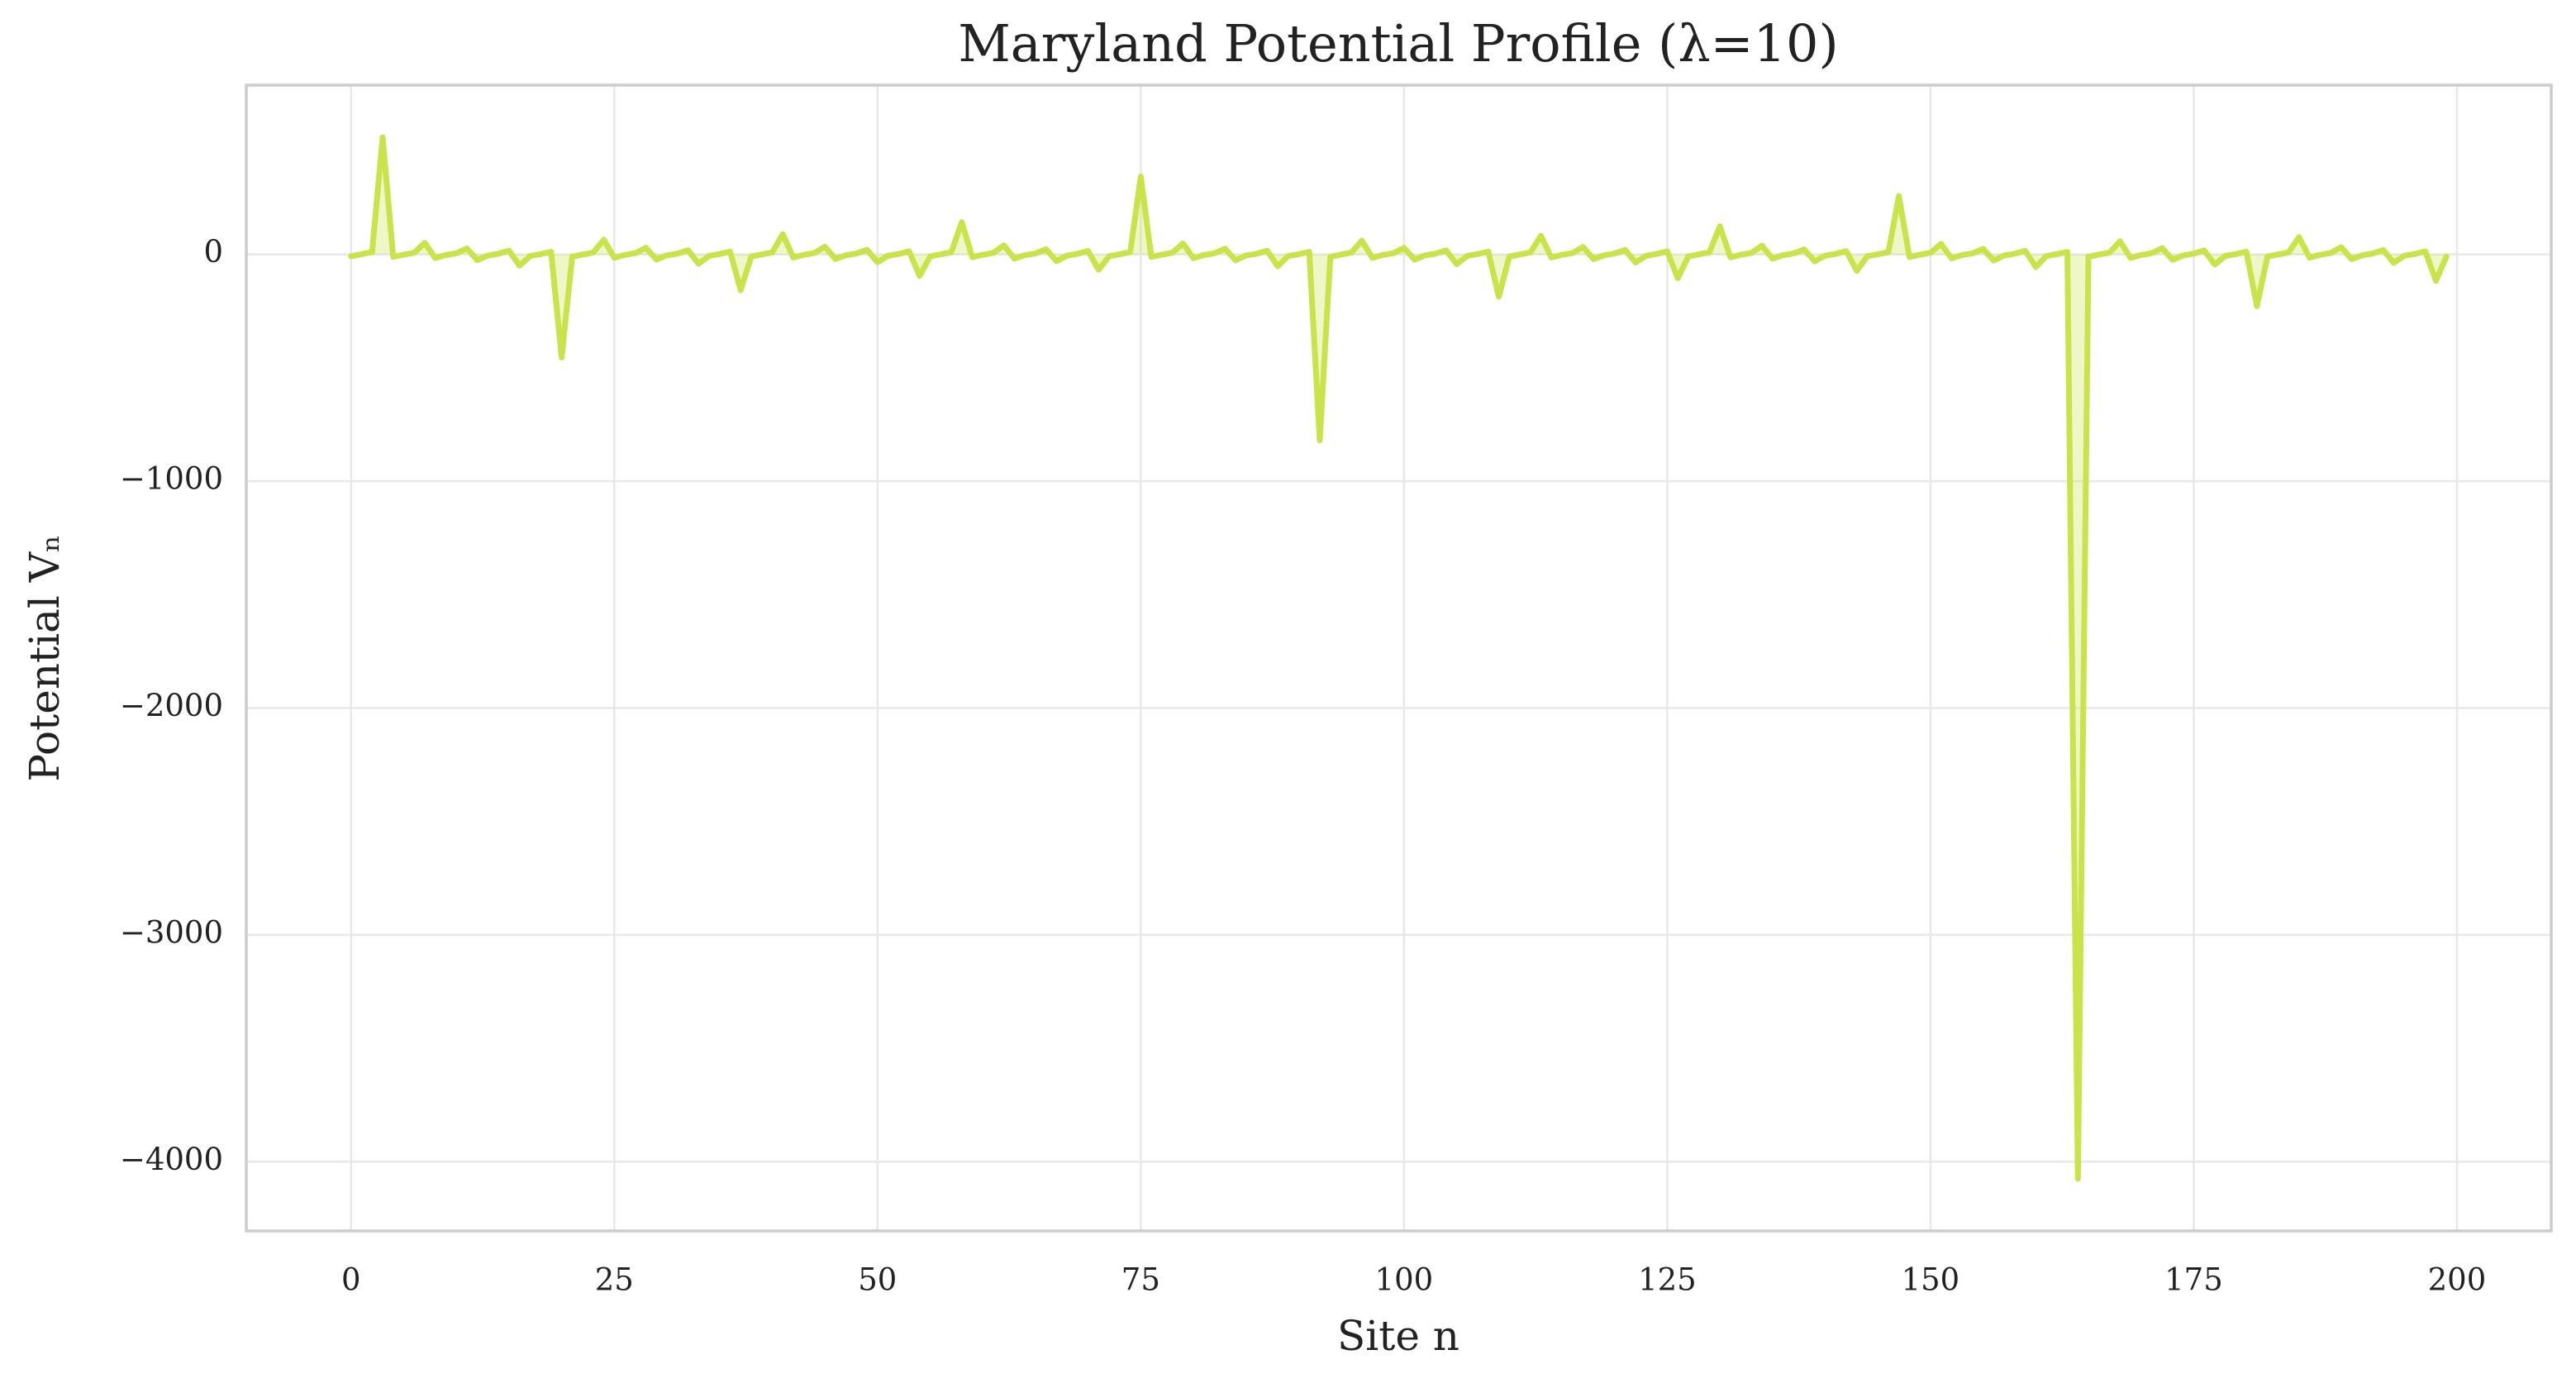 The image size is (2576, 1388). I want to click on y-tick-label: −1000, so click(172, 479).